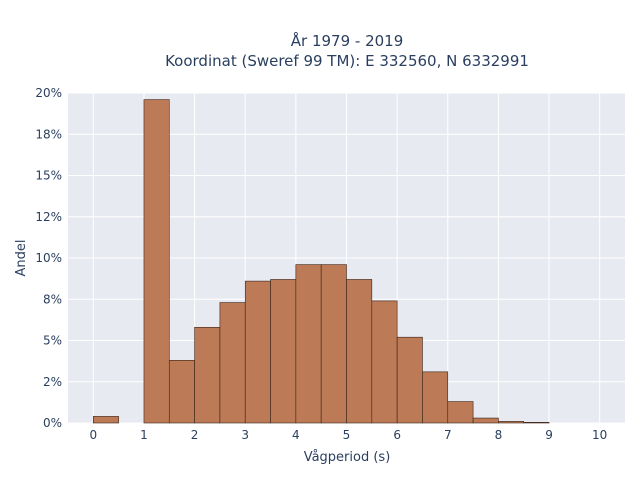  What do you see at coordinates (52, 423) in the screenshot?
I see `y-tick-label-0: 0%` at bounding box center [52, 423].